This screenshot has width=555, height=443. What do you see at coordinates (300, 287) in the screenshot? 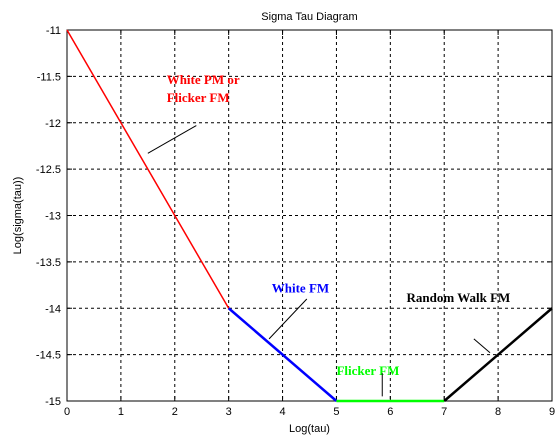
I see `annotation-text: White FM` at bounding box center [300, 287].